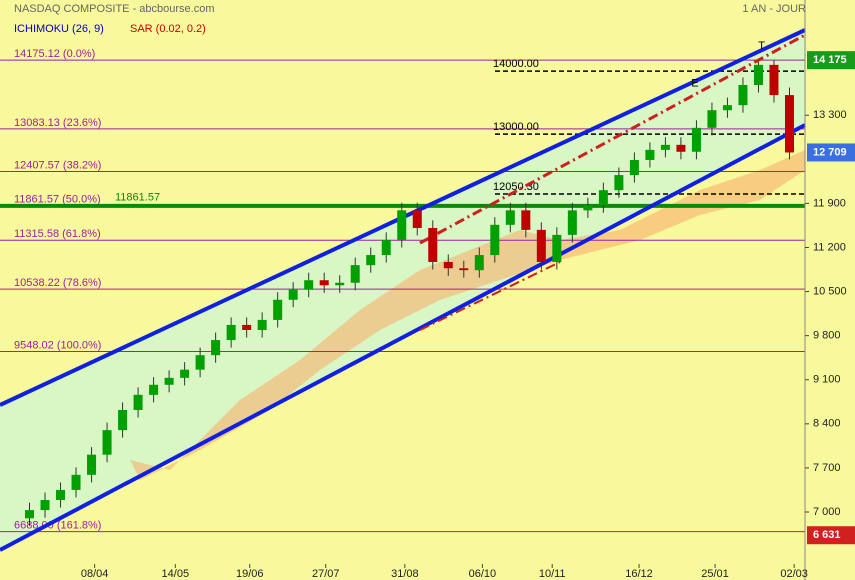 This screenshot has width=855, height=580. What do you see at coordinates (552, 574) in the screenshot?
I see `x-tick-label: 10/11` at bounding box center [552, 574].